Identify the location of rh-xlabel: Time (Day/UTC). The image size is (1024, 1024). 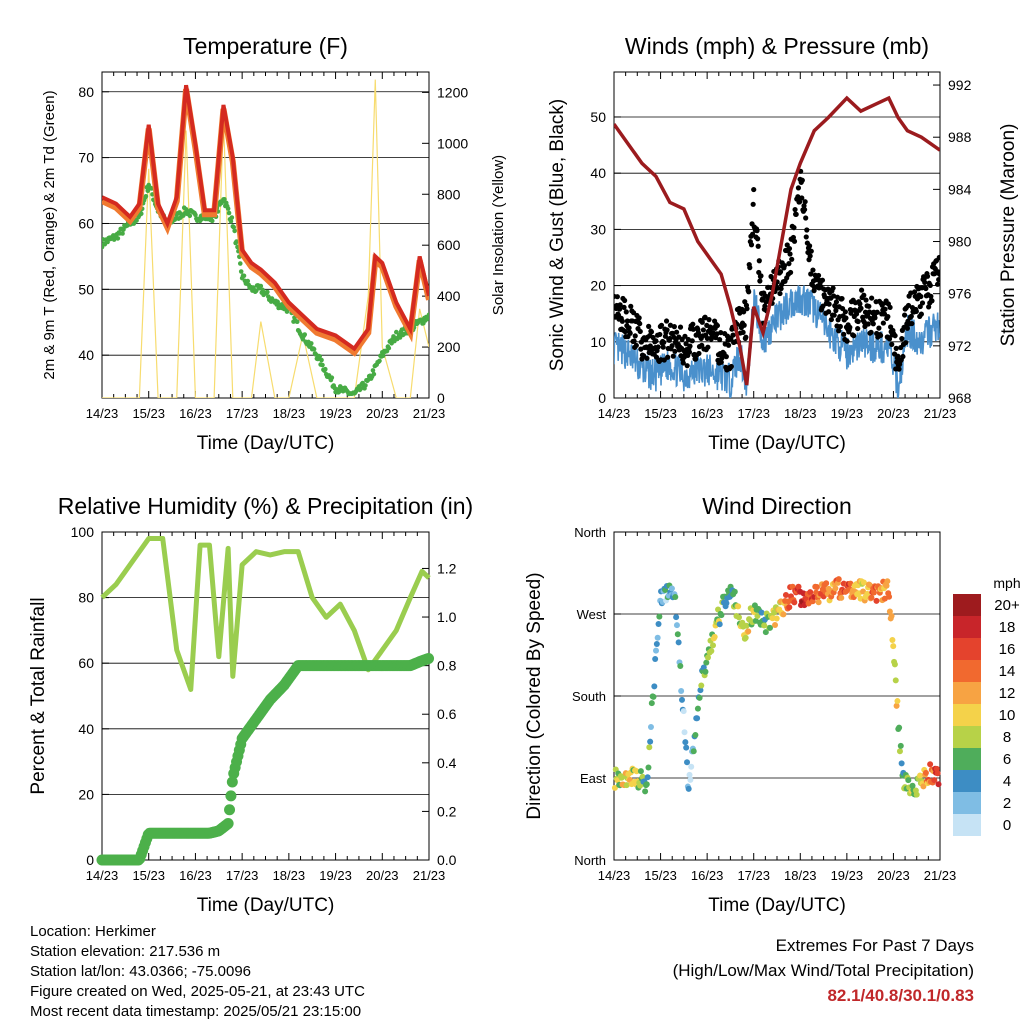
(266, 905).